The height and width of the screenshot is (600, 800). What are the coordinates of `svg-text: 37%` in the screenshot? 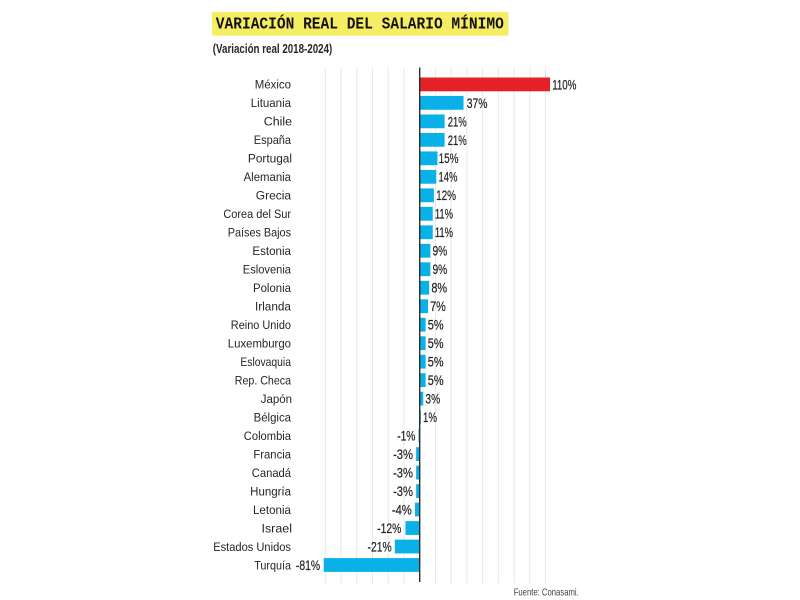 It's located at (477, 103).